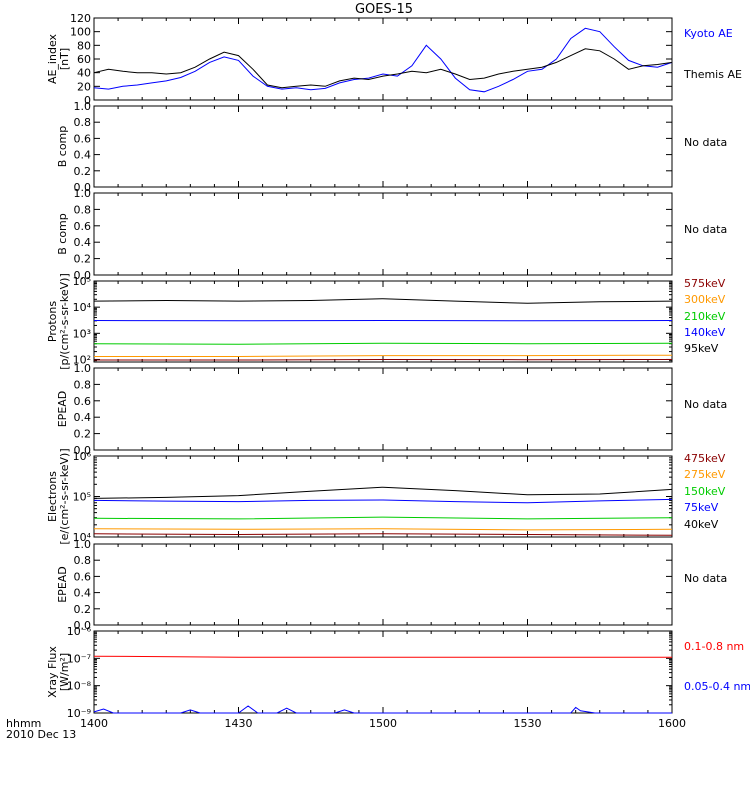 Image resolution: width=750 pixels, height=800 pixels. Describe the element at coordinates (705, 458) in the screenshot. I see `legend-item: 475keV` at that location.